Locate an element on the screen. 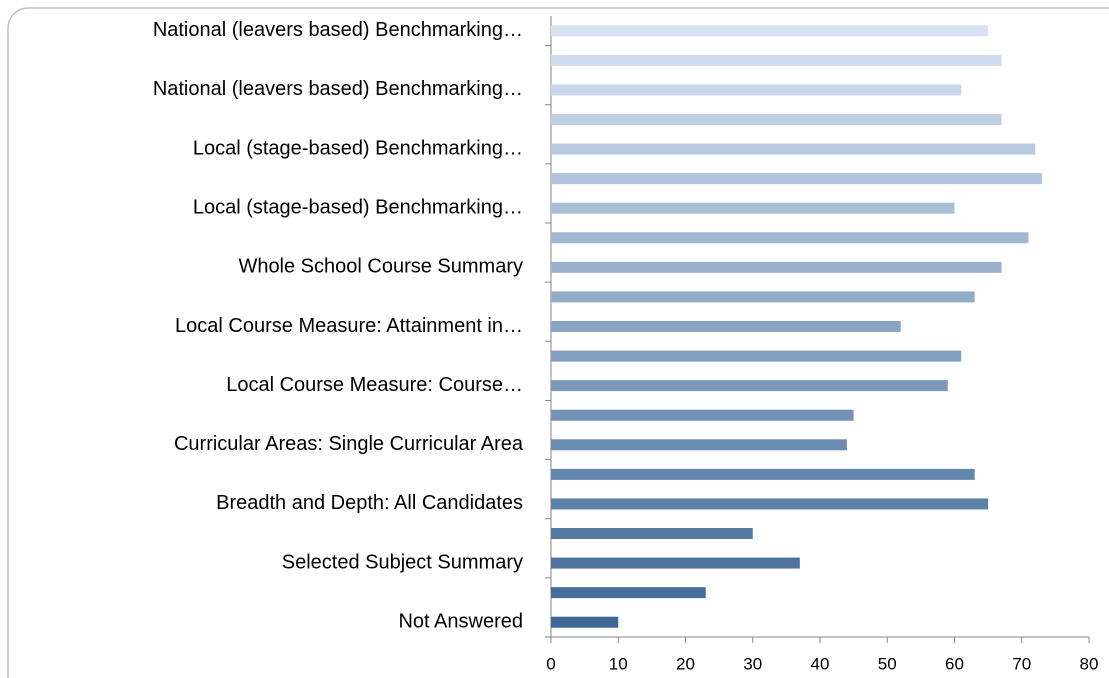  x-tick-label: 80 is located at coordinates (1089, 663).